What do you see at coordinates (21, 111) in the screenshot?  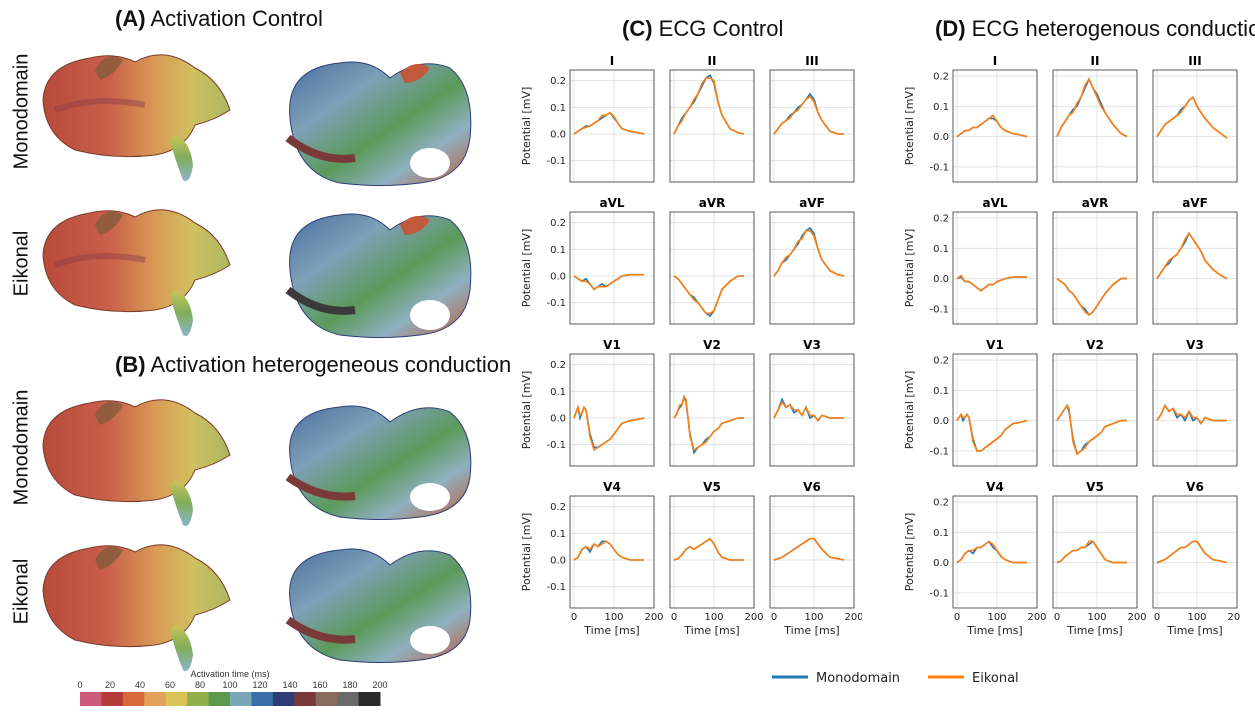 I see `row-label-a-monodomain: Monodomain` at bounding box center [21, 111].